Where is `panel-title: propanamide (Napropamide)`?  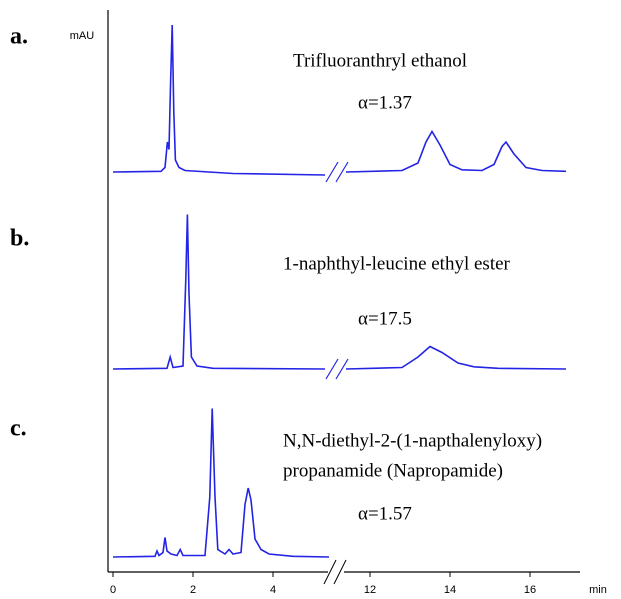
panel-title: propanamide (Napropamide) is located at coordinates (393, 470).